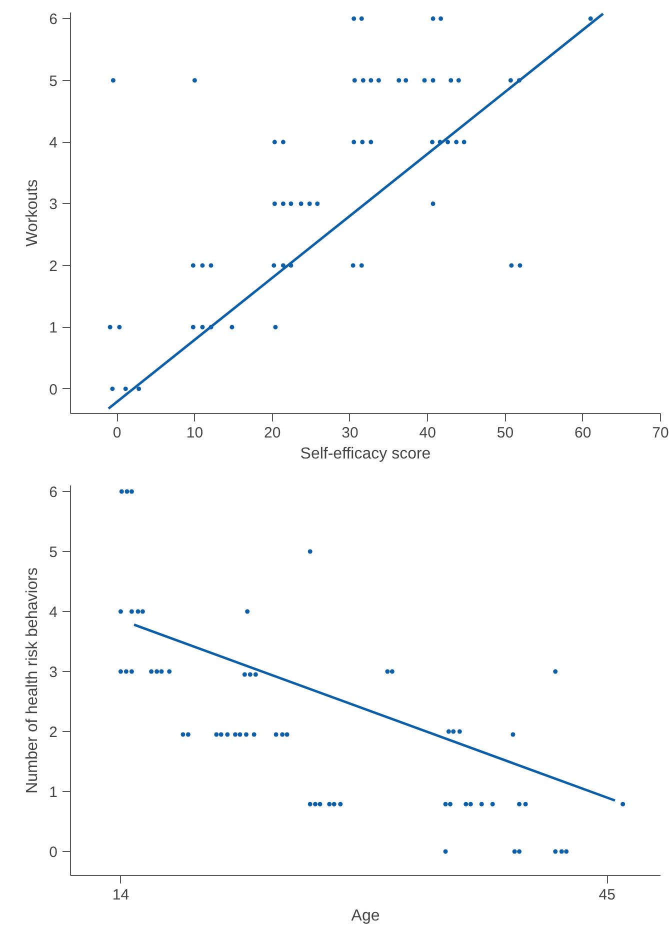 This screenshot has height=927, width=669. Describe the element at coordinates (505, 433) in the screenshot. I see `x-tick-label: 50` at that location.